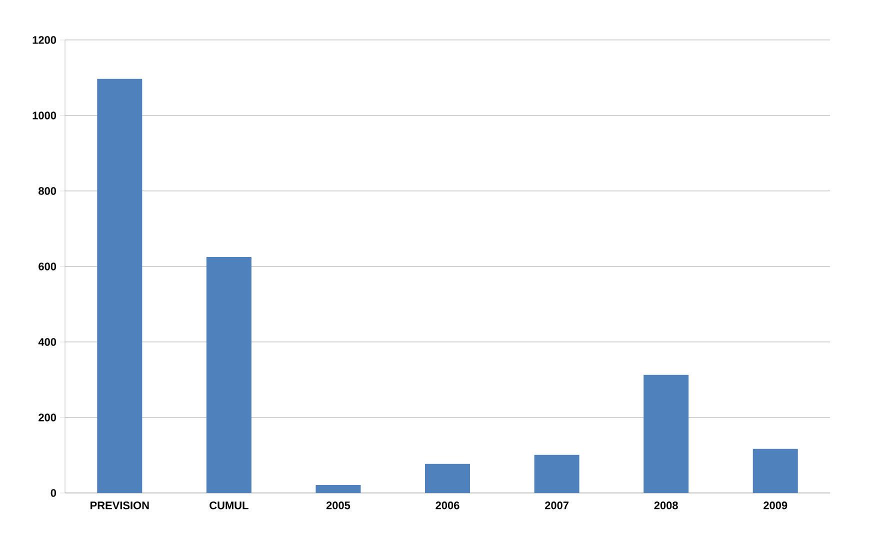 This screenshot has width=895, height=544. Describe the element at coordinates (119, 506) in the screenshot. I see `x-tick-label: PREVISION` at that location.